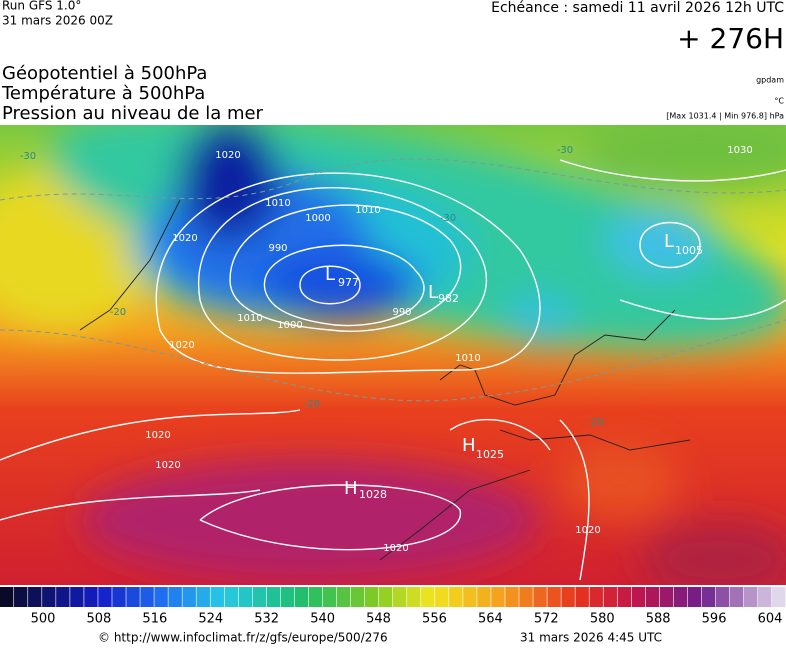 This screenshot has height=648, width=786. Describe the element at coordinates (266, 619) in the screenshot. I see `colorbar-label: 532` at that location.